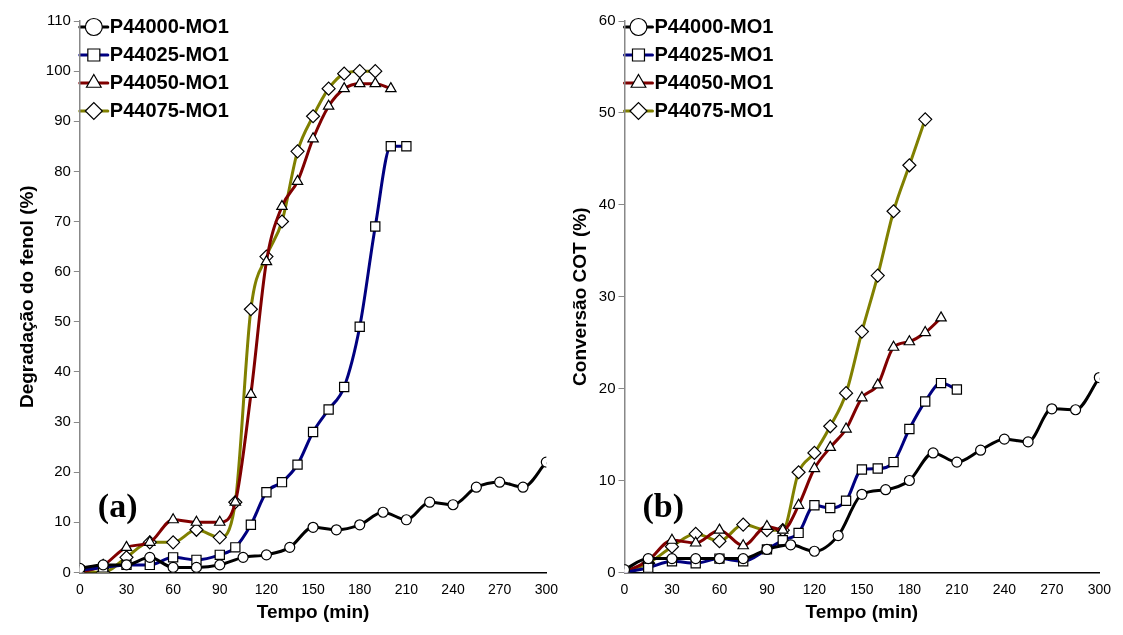 Image resolution: width=1123 pixels, height=635 pixels. What do you see at coordinates (663, 506) in the screenshot?
I see `annotation: (b)` at bounding box center [663, 506].